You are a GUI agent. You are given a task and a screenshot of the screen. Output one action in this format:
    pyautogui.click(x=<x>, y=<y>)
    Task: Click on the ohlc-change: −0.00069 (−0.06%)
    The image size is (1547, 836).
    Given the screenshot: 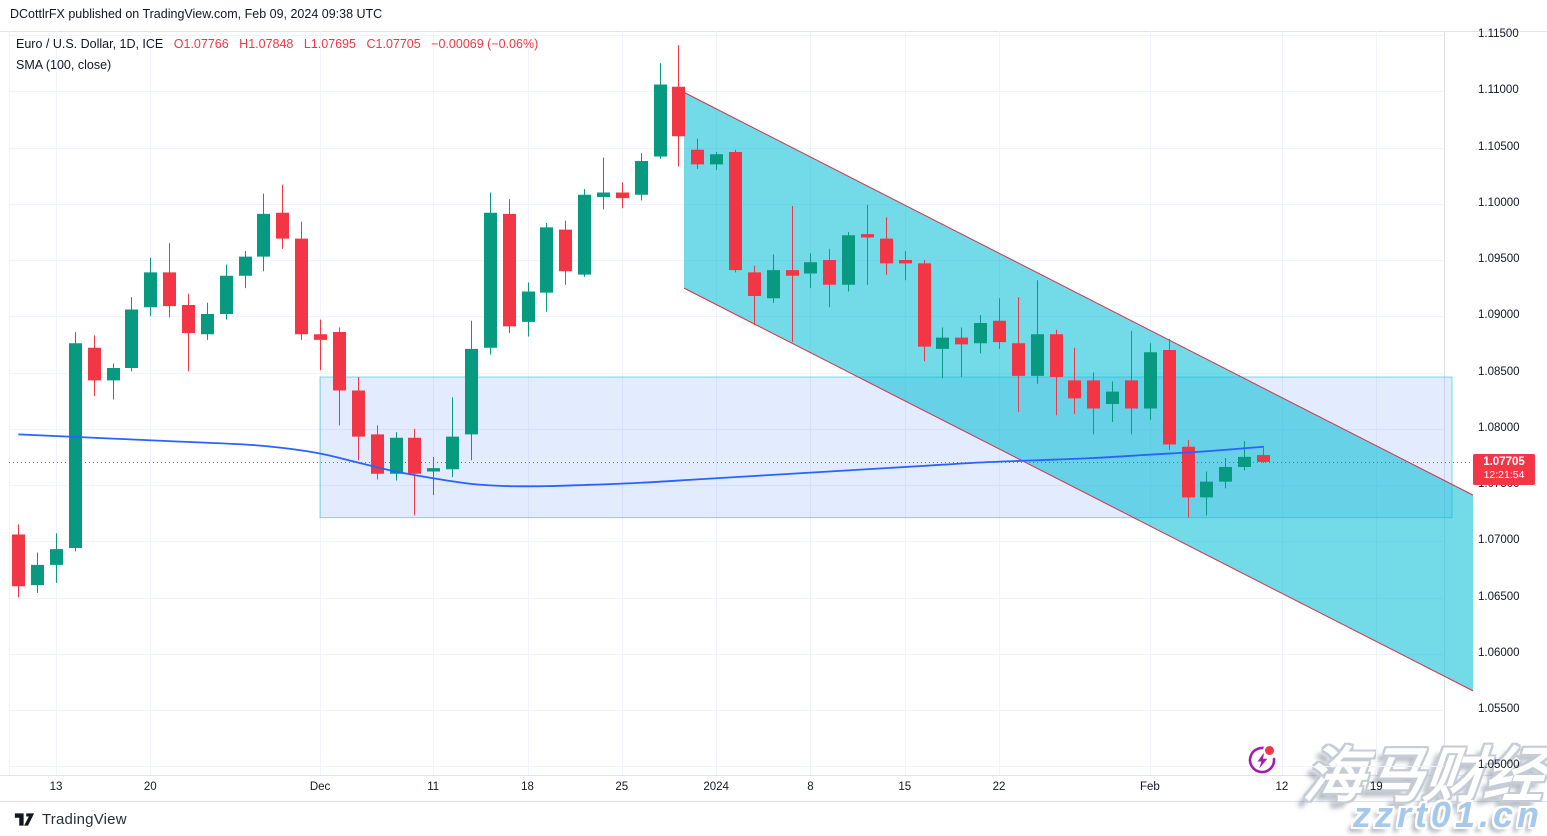 What is the action you would take?
    pyautogui.click(x=485, y=44)
    